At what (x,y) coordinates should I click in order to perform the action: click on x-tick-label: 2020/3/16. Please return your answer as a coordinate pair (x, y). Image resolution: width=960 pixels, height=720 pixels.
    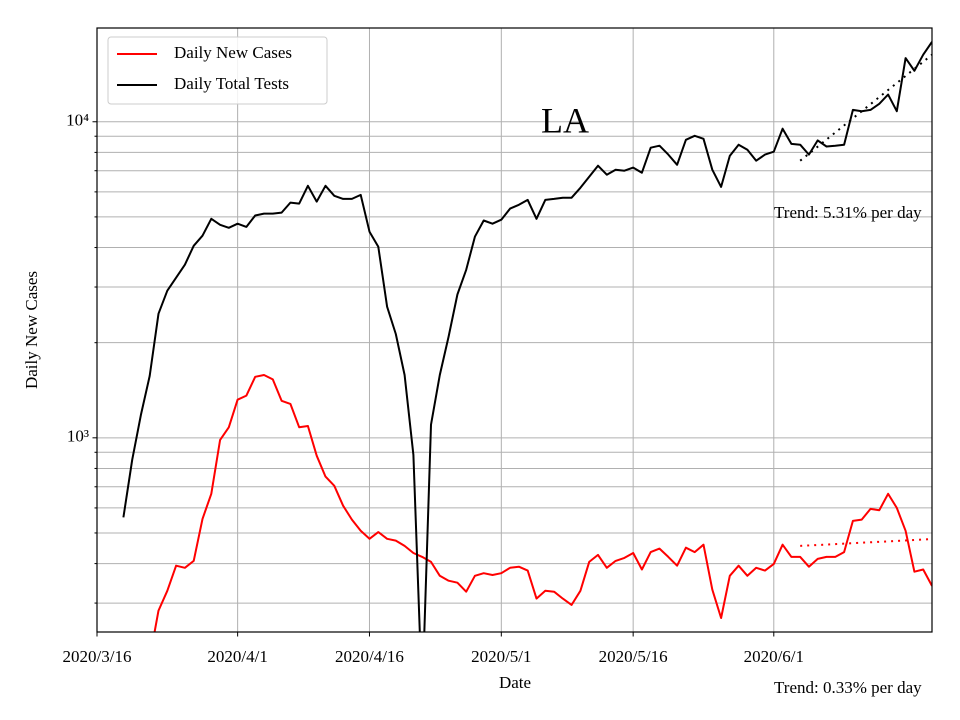
    Looking at the image, I should click on (97, 656).